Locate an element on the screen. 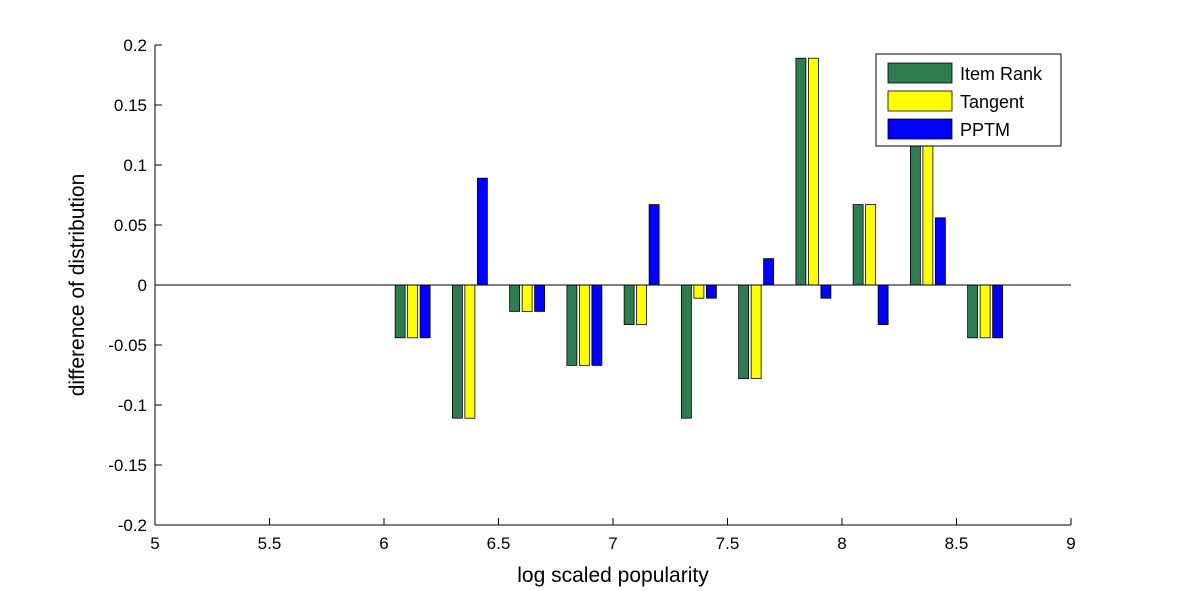  legend-swatch-tangent is located at coordinates (920, 101).